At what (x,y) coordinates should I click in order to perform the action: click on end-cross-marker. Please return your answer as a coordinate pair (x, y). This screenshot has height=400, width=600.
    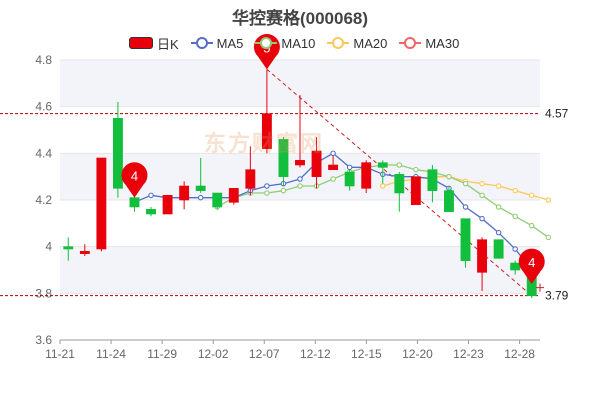
    Looking at the image, I should click on (540, 287).